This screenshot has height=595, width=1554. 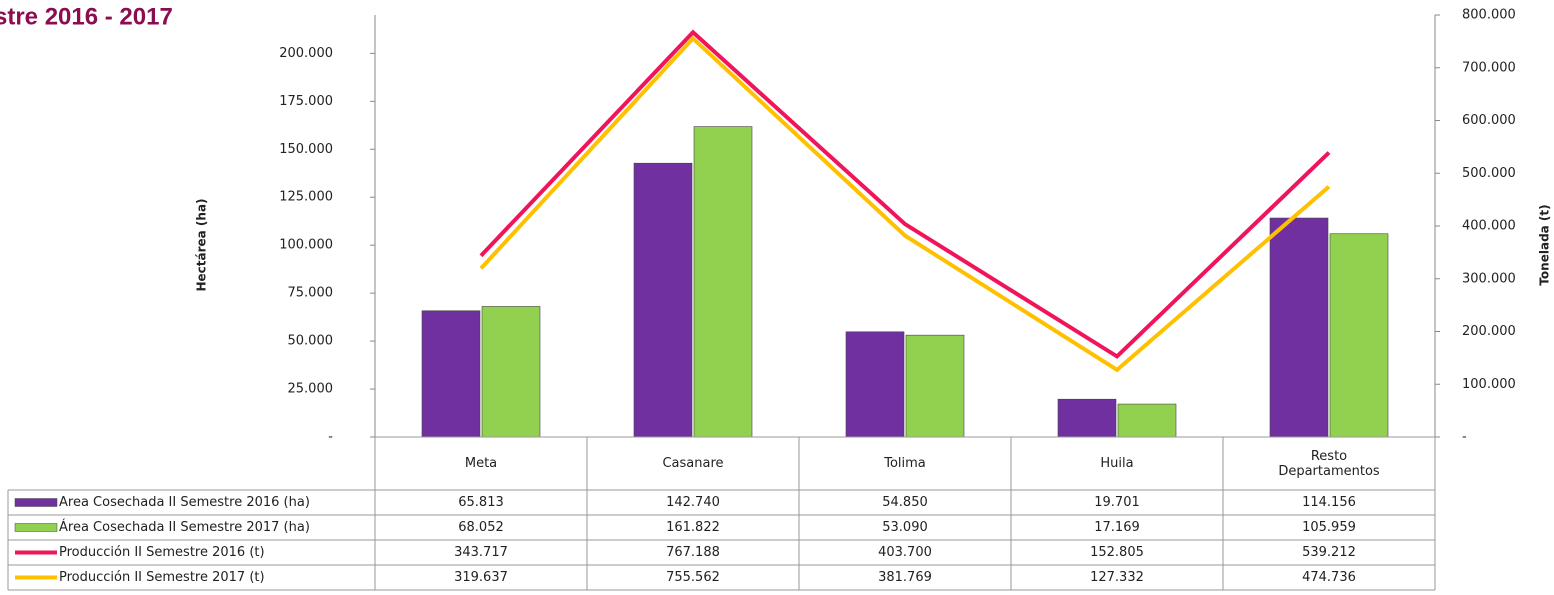 I want to click on category-cell: Resto Departamentos, so click(x=1329, y=463).